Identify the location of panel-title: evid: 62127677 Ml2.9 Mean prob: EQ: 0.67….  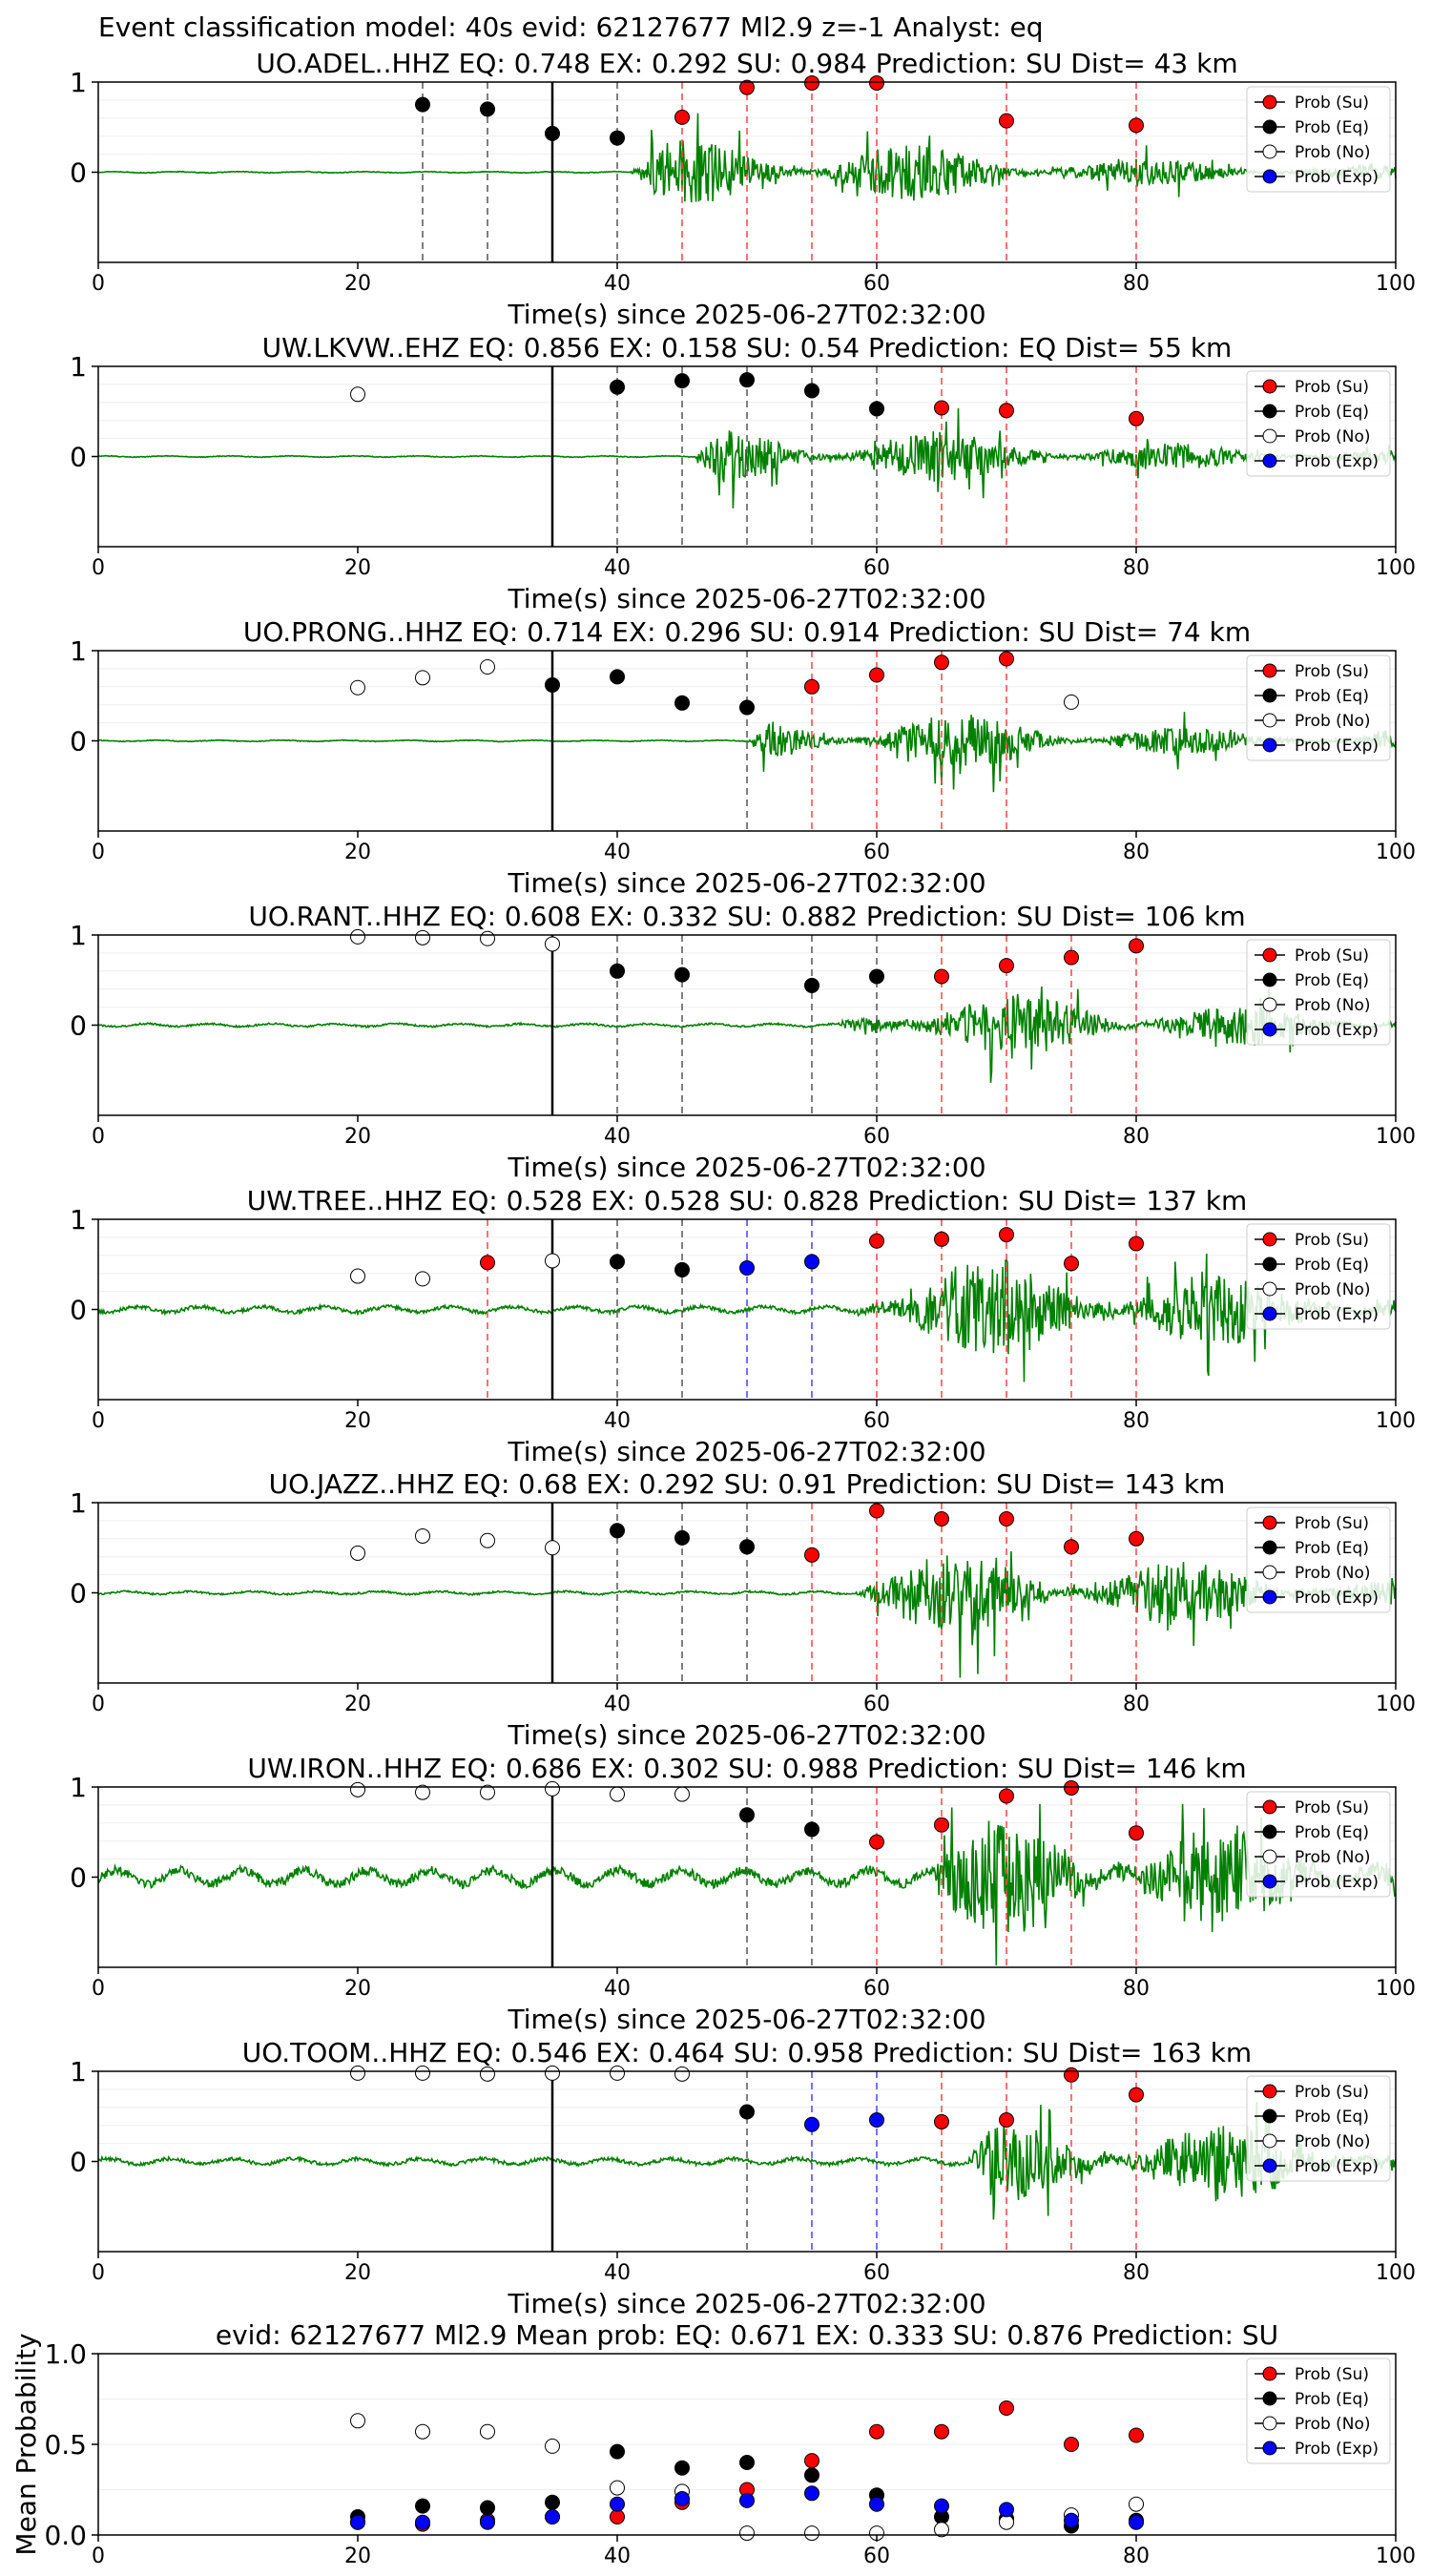
(747, 2335).